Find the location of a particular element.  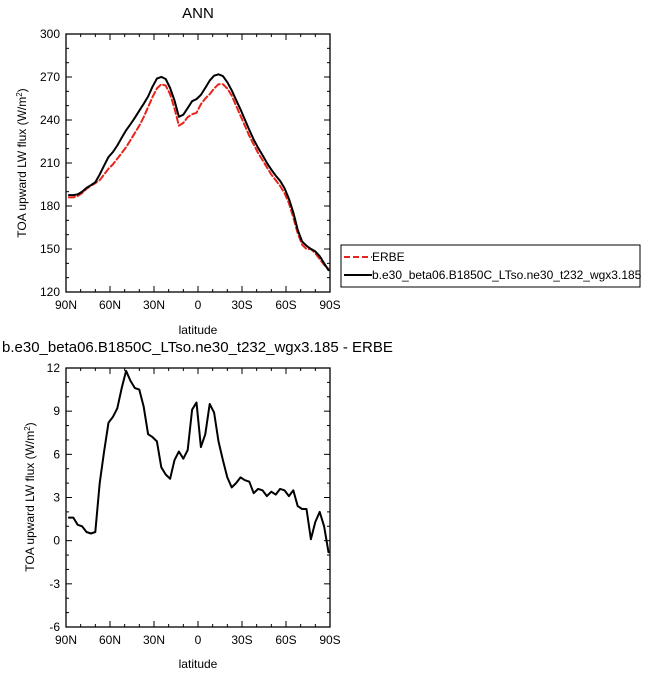

bottom-y-axis-label-main: TOA upward LW flux (W/m is located at coordinates (30, 501).